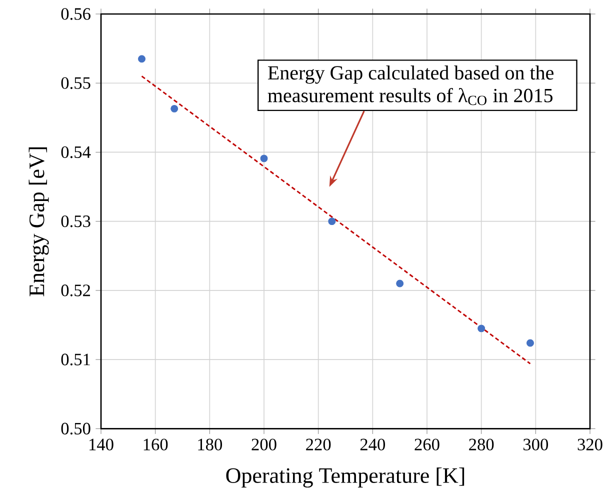 The height and width of the screenshot is (498, 608). I want to click on x-tick-label: 260, so click(427, 444).